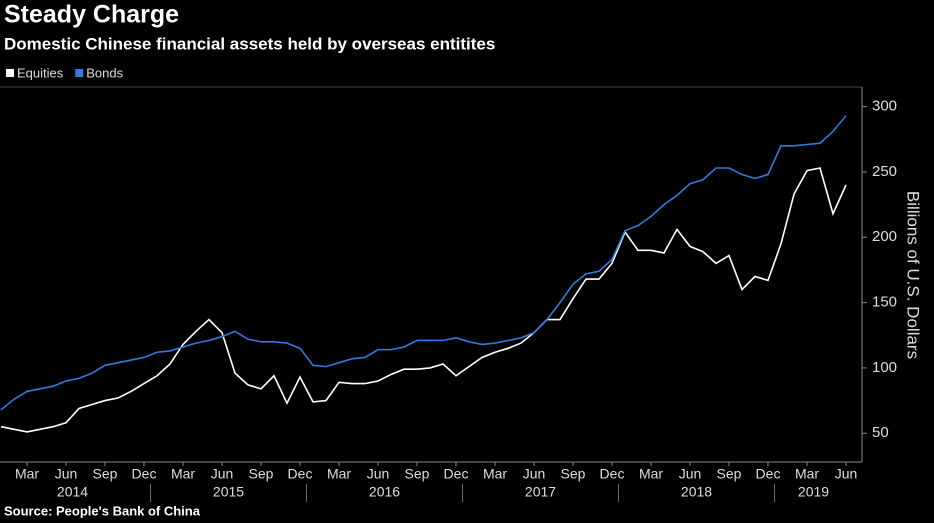 The width and height of the screenshot is (934, 523). Describe the element at coordinates (228, 492) in the screenshot. I see `x-year-label: 2015` at that location.